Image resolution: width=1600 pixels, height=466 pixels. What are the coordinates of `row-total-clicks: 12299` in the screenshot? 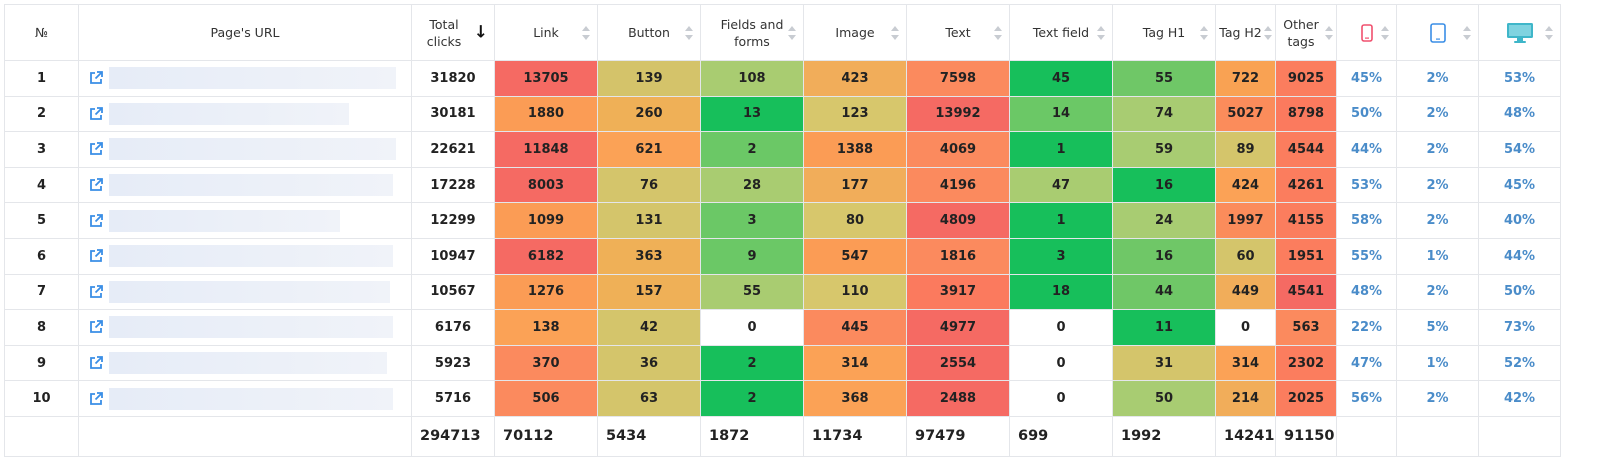 It's located at (453, 220).